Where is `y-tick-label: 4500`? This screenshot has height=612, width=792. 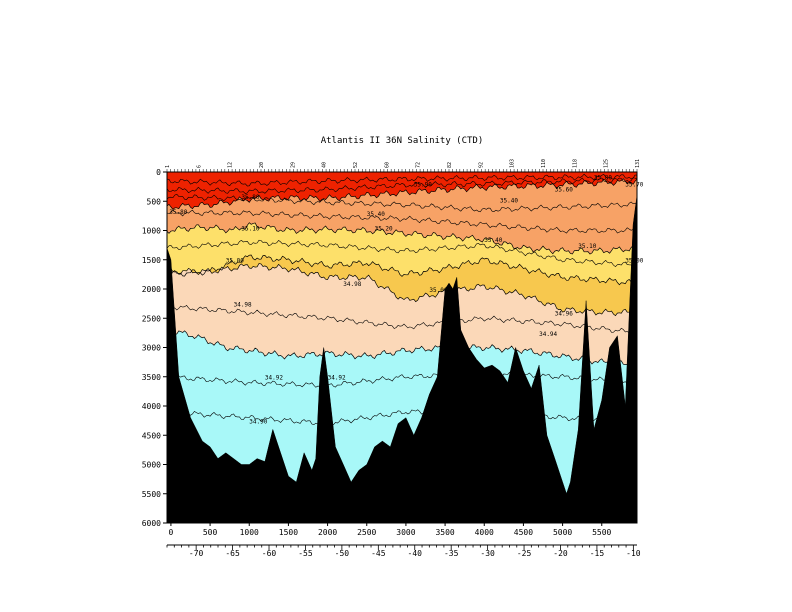
y-tick-label: 4500 is located at coordinates (151, 435).